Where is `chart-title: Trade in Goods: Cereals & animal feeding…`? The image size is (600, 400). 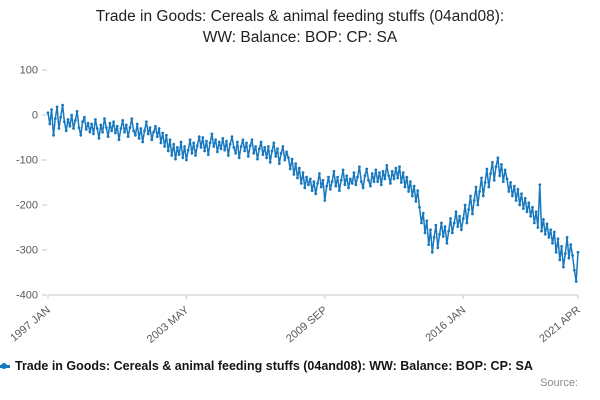 chart-title: Trade in Goods: Cereals & animal feeding… is located at coordinates (300, 27).